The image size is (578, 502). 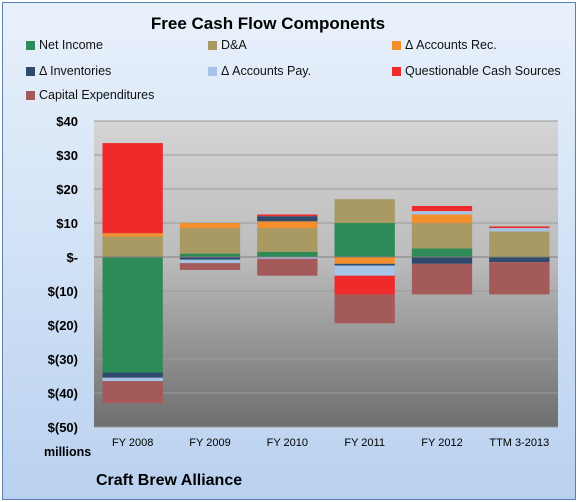 I want to click on legend-label: Δ Accounts Pay., so click(x=266, y=71).